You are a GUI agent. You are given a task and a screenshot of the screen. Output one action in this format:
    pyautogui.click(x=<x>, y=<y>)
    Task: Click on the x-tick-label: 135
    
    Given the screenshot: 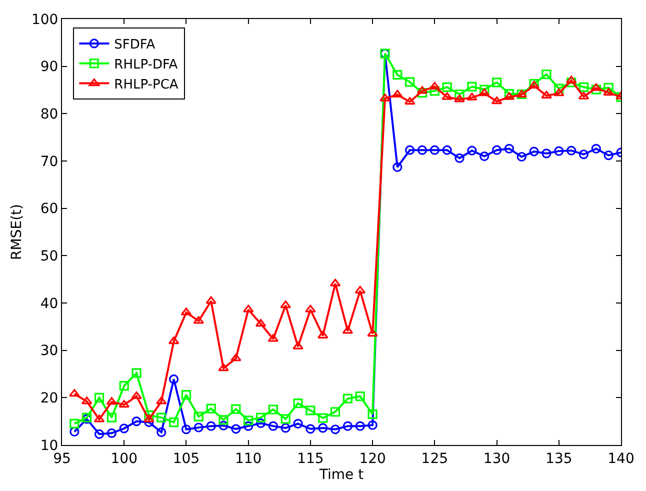 What is the action you would take?
    pyautogui.click(x=559, y=458)
    